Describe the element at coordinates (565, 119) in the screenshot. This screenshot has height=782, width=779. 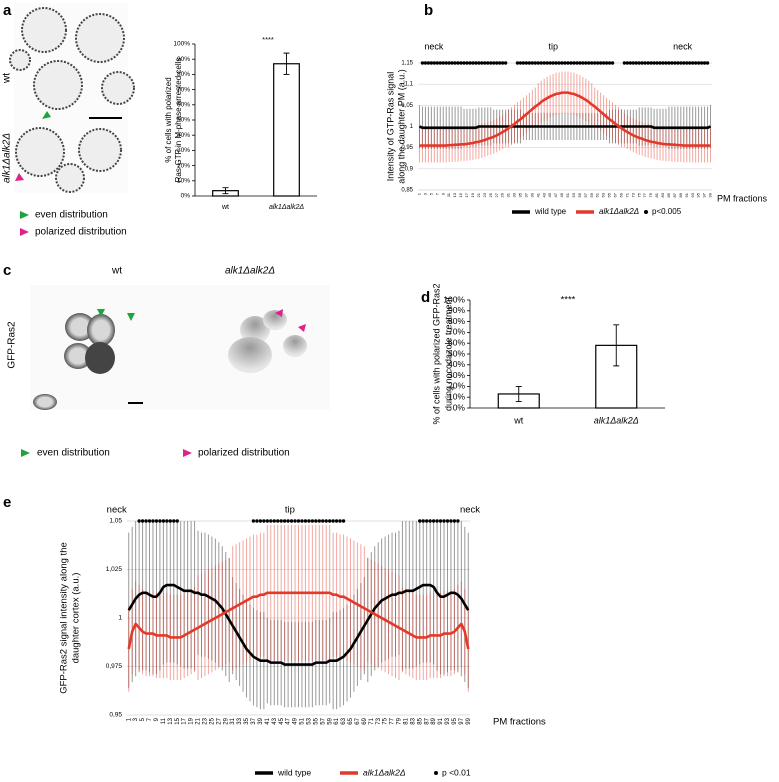
I see `series-line` at that location.